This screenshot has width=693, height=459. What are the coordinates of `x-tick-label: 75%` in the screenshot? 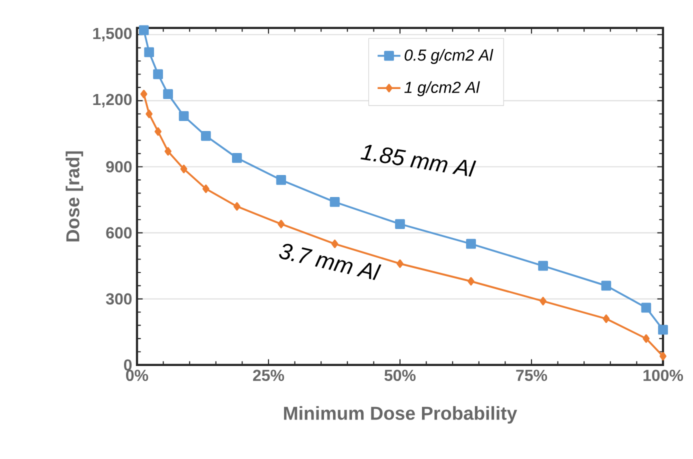 It's located at (532, 375).